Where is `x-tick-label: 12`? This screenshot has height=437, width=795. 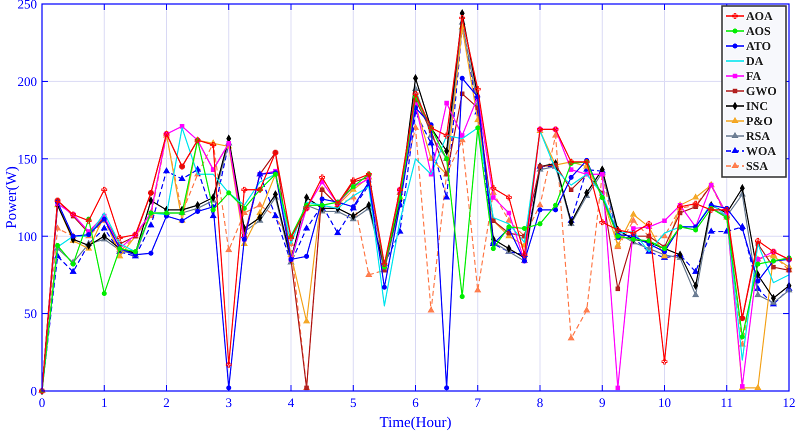
x-tick-label: 12 is located at coordinates (788, 402).